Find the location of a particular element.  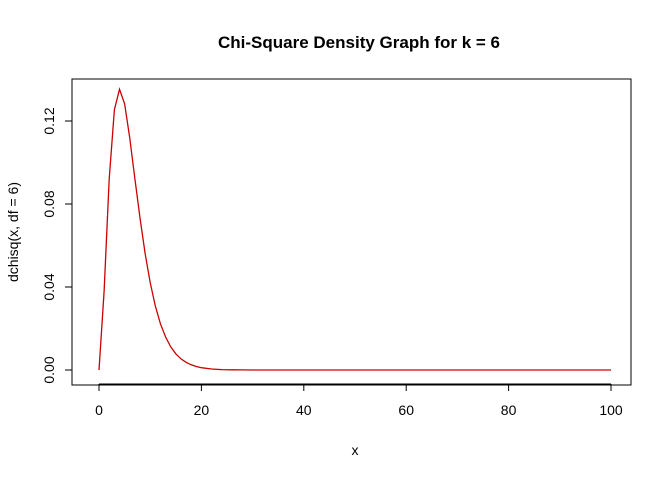

x-tick-label: 0 is located at coordinates (99, 410).